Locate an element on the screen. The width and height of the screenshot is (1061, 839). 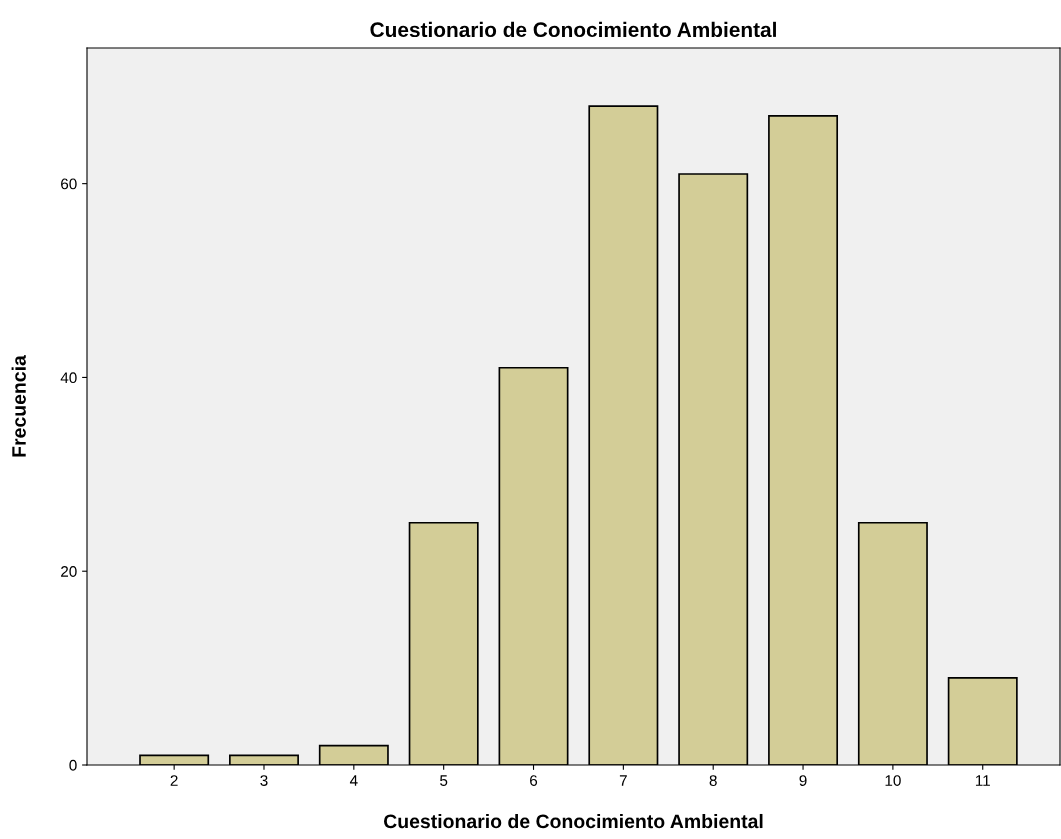
x-tick-label: 7 is located at coordinates (623, 780).